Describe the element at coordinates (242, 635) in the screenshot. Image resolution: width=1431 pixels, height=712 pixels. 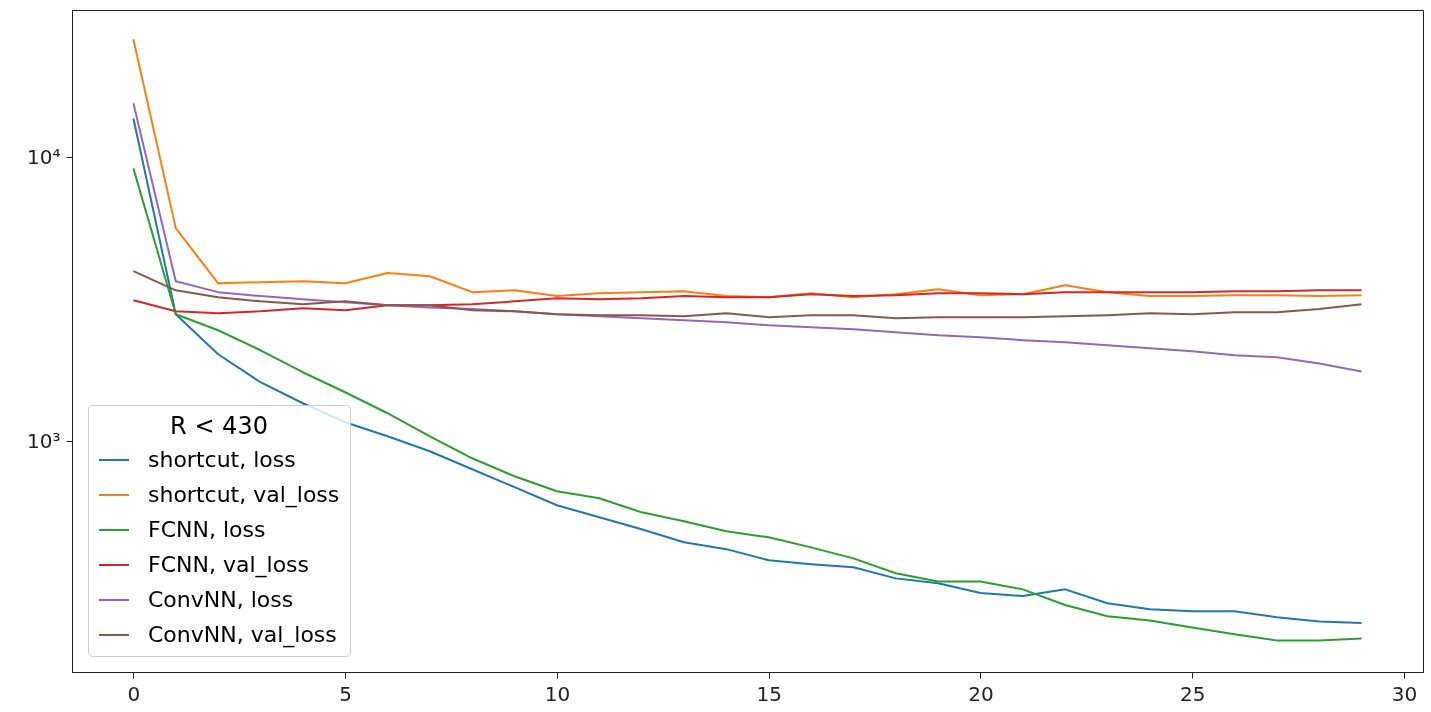
I see `legend-label: ConvNN, val_loss` at that location.